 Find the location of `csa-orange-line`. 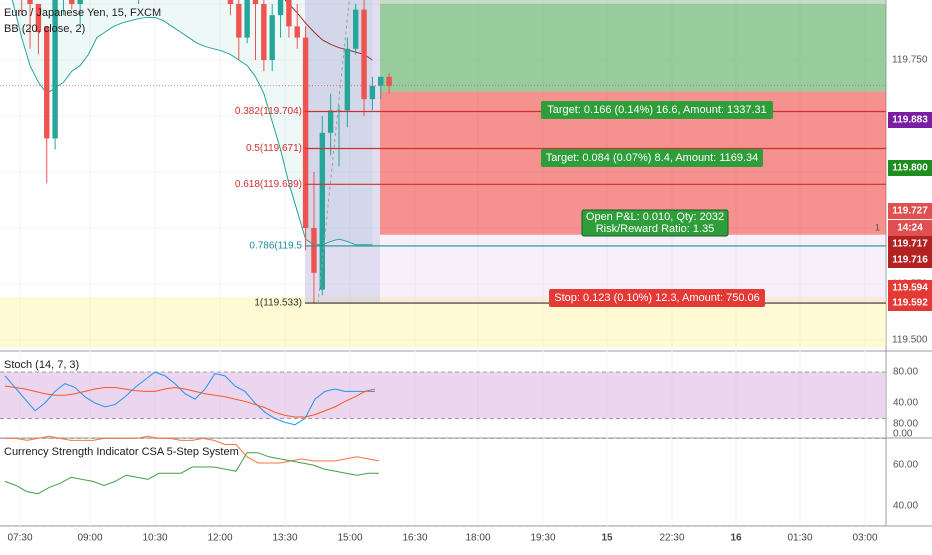

csa-orange-line is located at coordinates (192, 449).